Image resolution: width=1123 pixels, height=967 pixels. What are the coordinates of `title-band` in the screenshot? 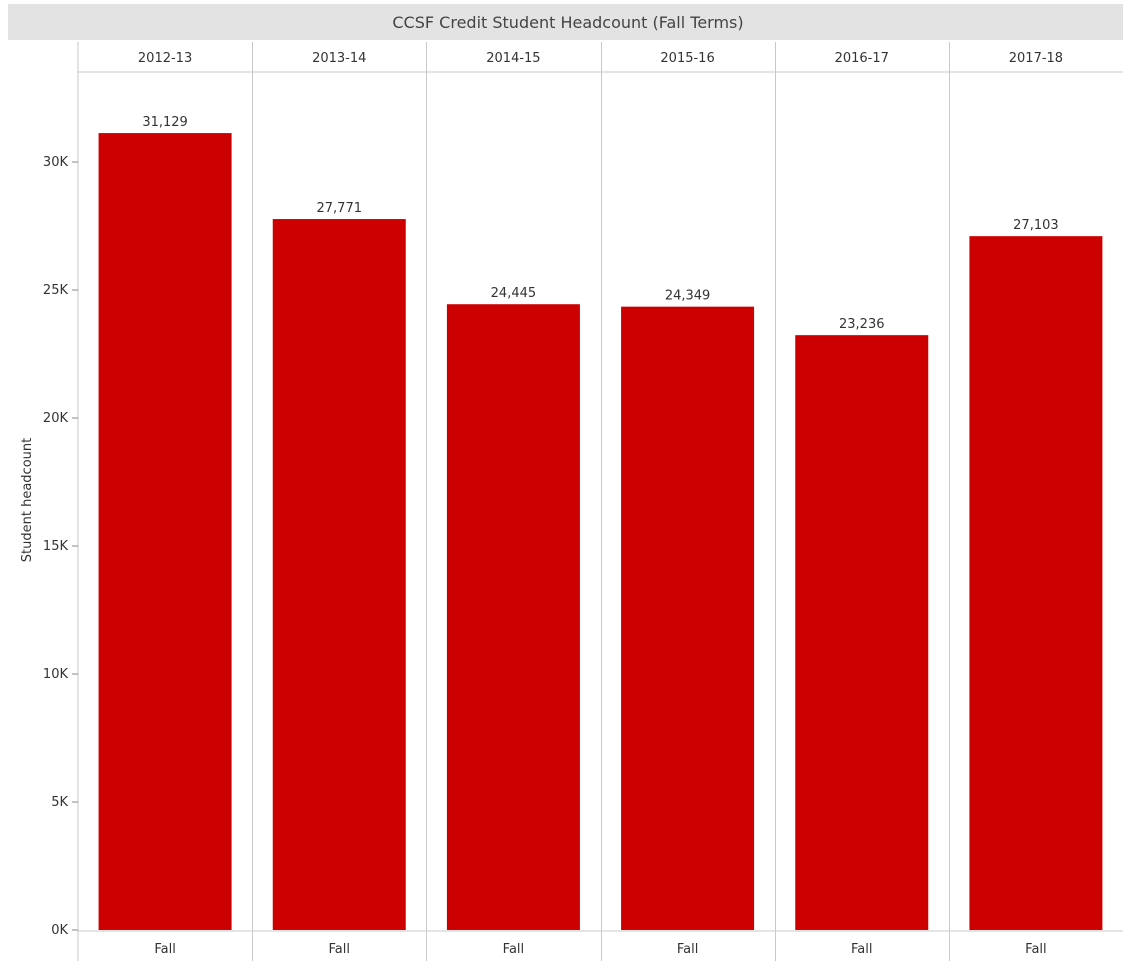 It's located at (565, 22).